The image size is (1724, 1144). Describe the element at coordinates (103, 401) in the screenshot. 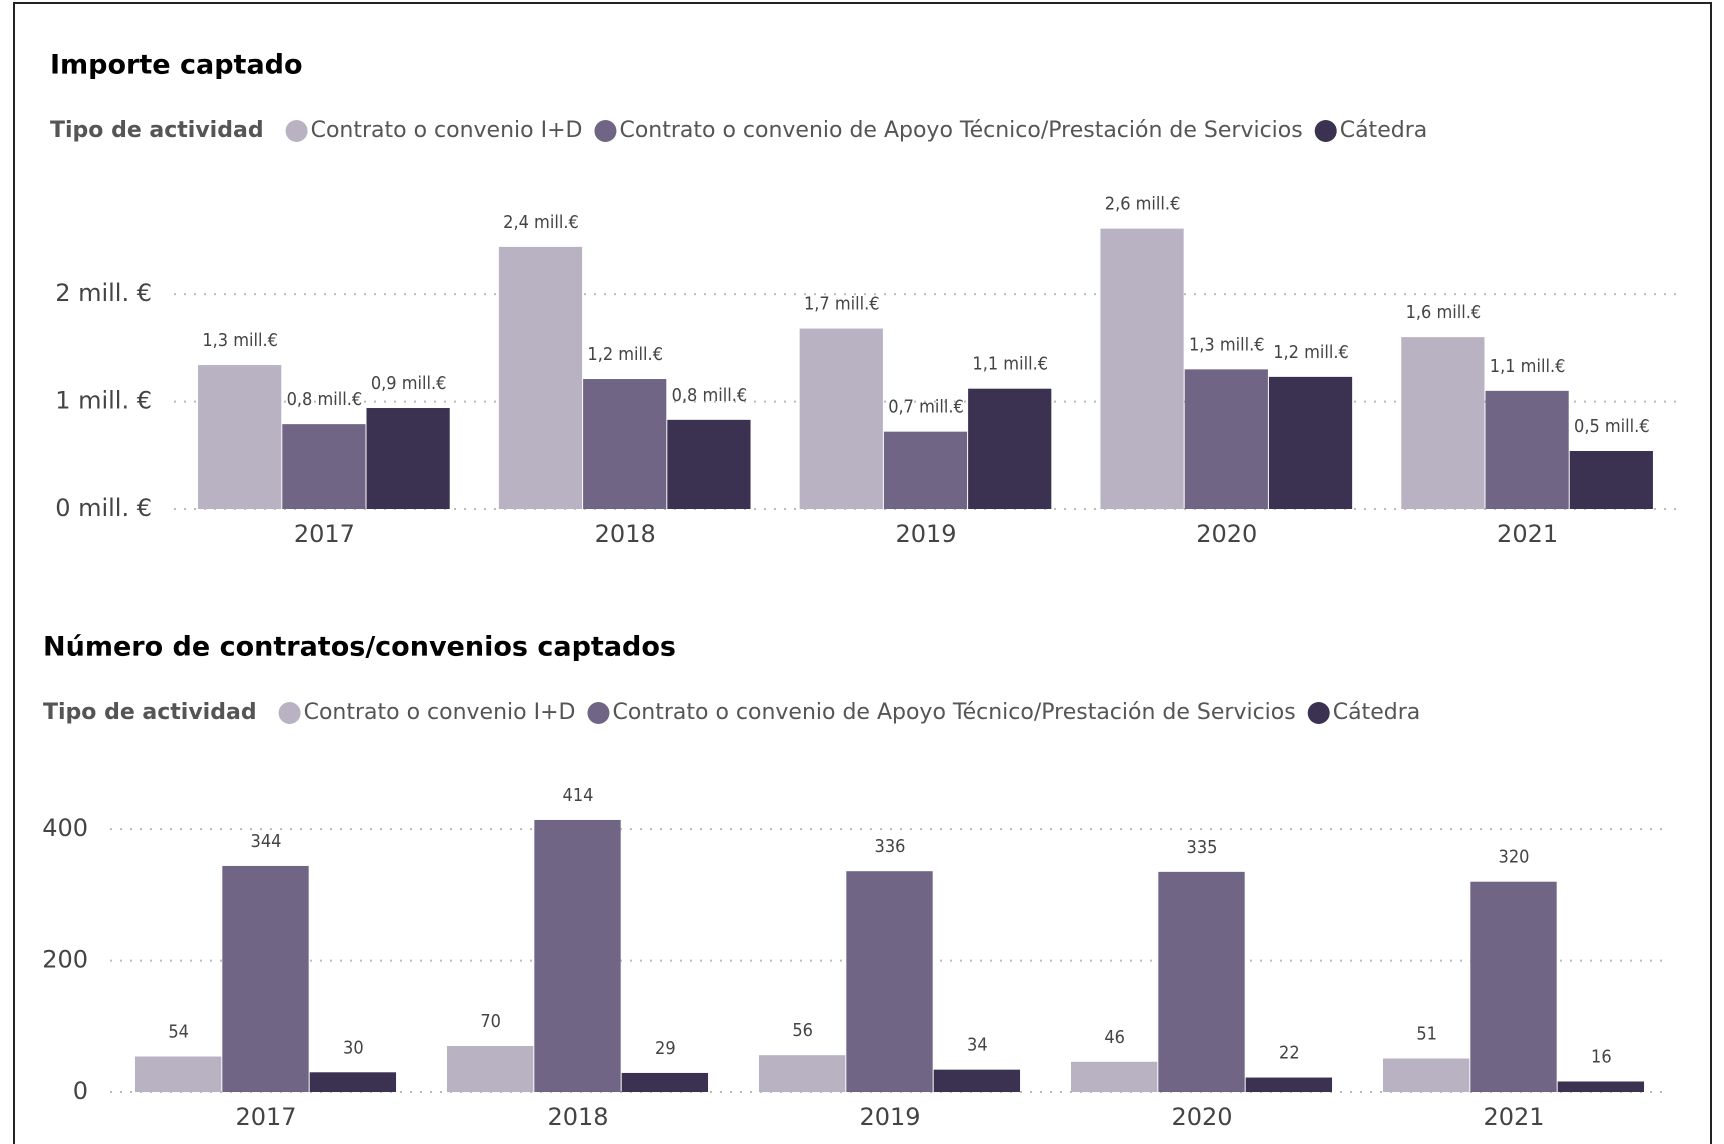

I see `y-tick-label: 1 mill. €` at that location.